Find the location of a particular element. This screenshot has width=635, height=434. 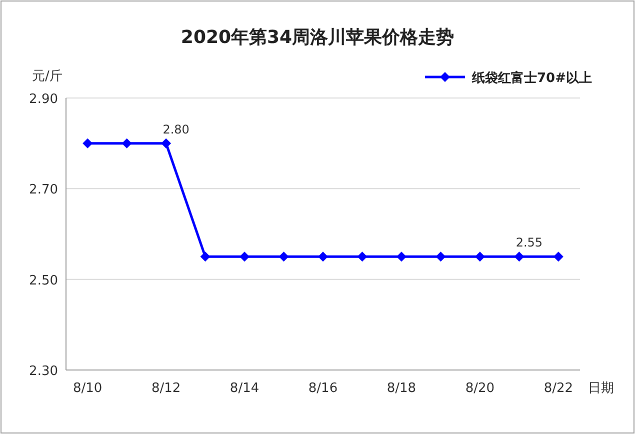

x-axis-title: 日期 is located at coordinates (601, 388).